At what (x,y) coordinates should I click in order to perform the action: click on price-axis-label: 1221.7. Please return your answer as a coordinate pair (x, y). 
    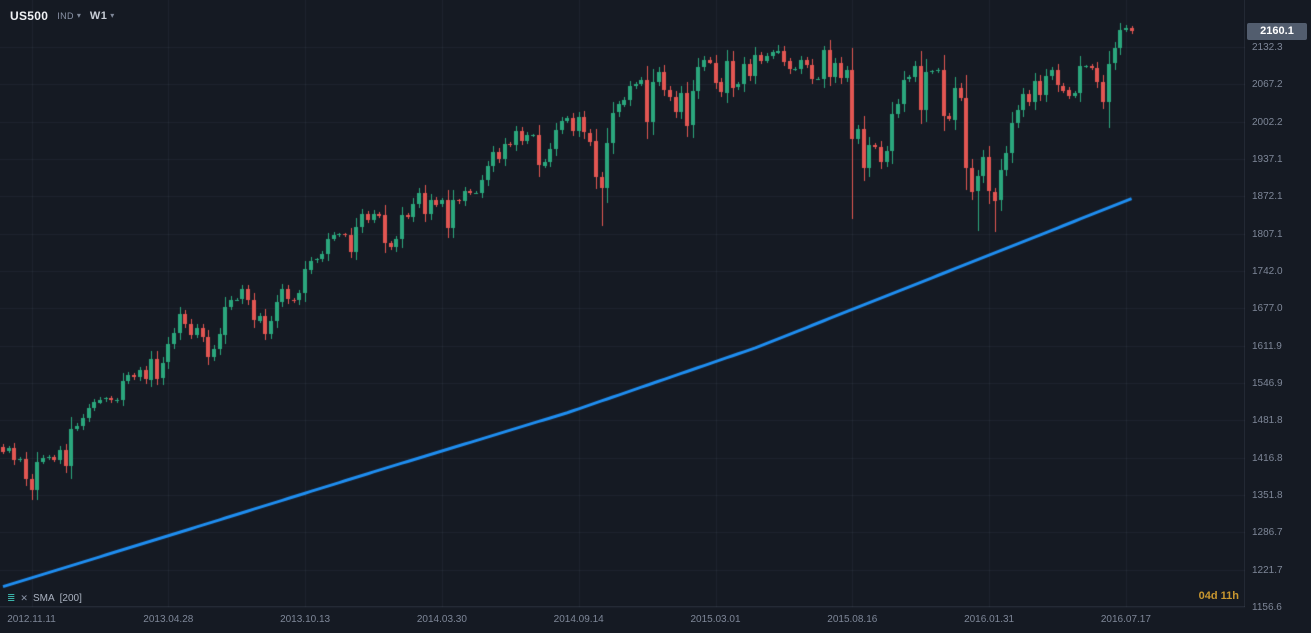
    Looking at the image, I should click on (1267, 570).